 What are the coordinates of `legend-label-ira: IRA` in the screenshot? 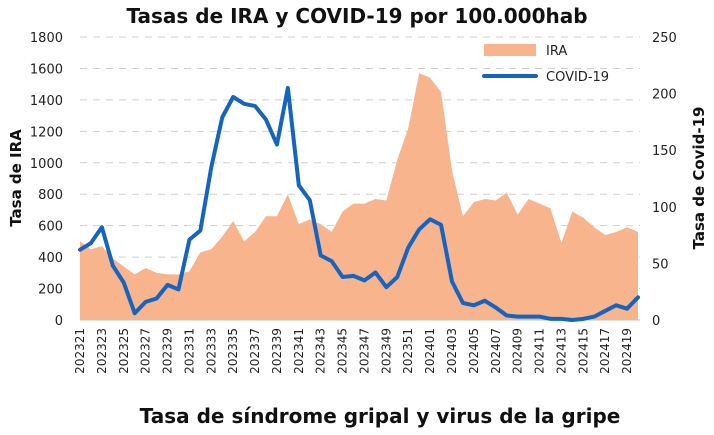 It's located at (556, 51).